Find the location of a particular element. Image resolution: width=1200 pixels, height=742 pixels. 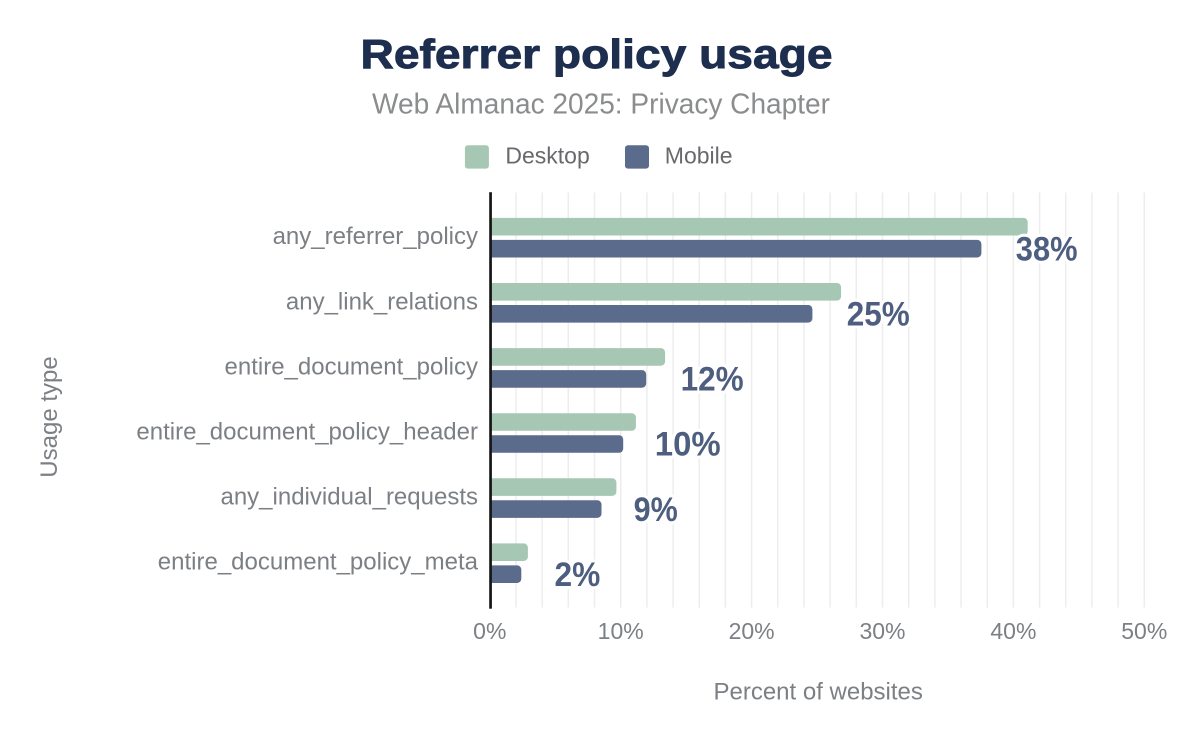

svg-text: any_referrer_policy is located at coordinates (375, 236).